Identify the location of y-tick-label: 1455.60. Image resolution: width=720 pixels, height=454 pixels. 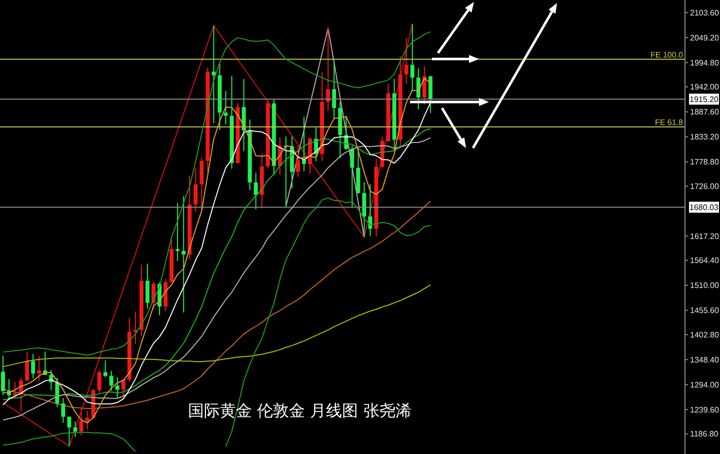
(705, 311).